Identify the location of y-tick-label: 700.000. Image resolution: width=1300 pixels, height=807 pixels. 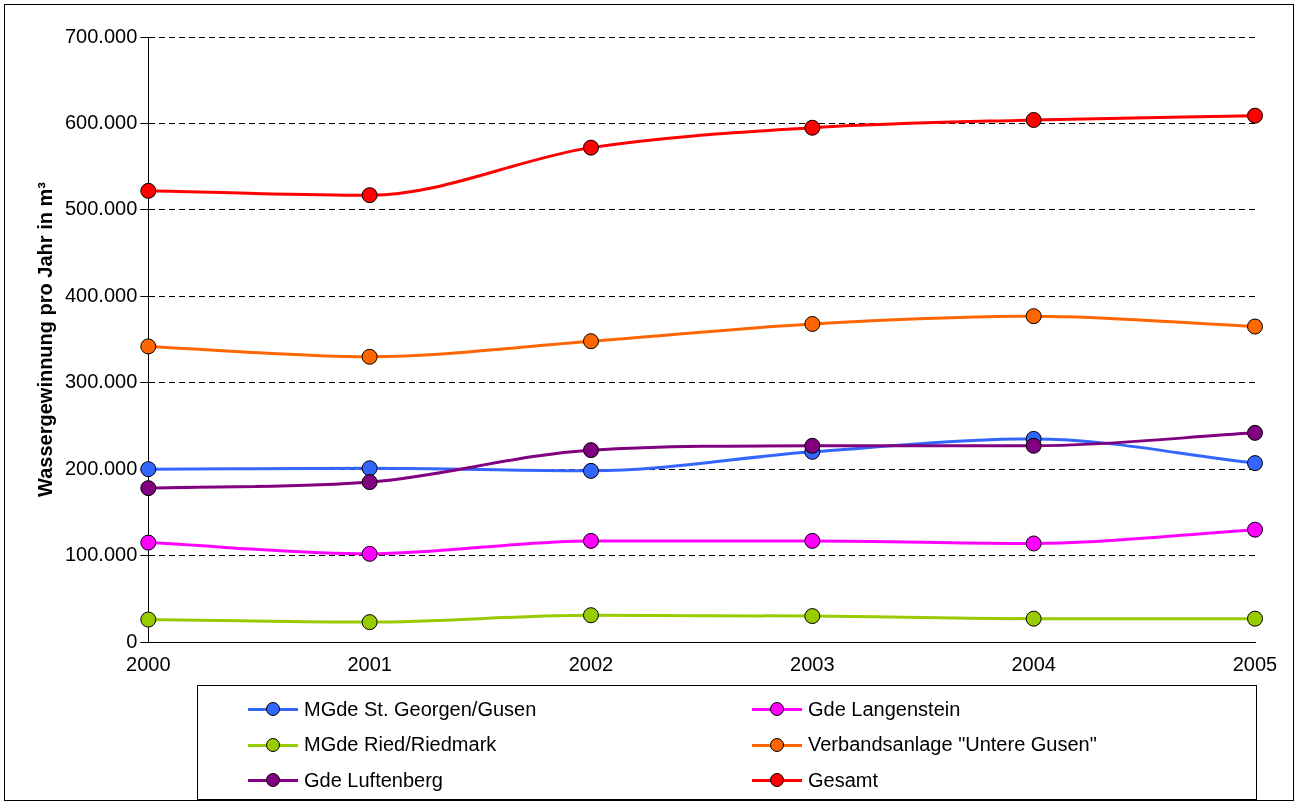
(101, 35).